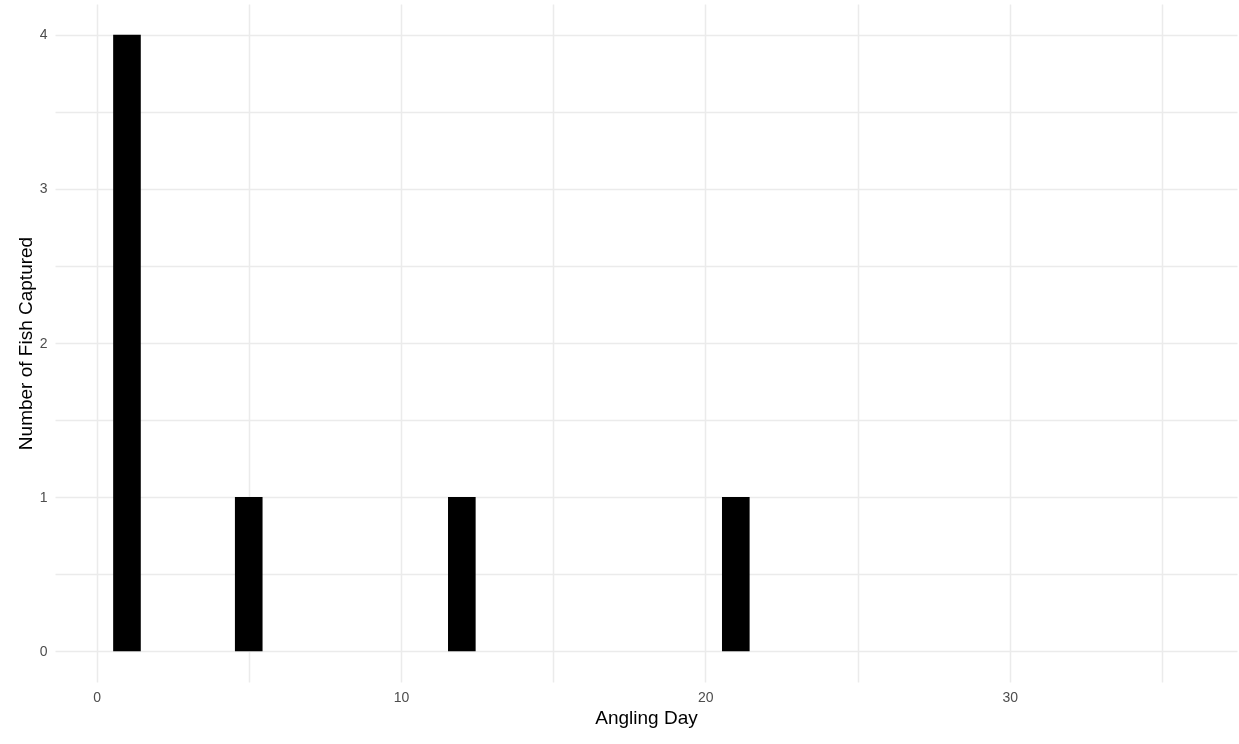 Image resolution: width=1239 pixels, height=744 pixels. I want to click on y-tick-label: 0, so click(43, 650).